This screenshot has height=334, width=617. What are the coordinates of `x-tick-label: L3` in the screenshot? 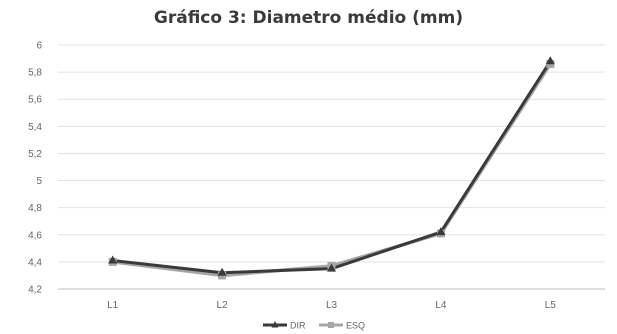 It's located at (332, 305).